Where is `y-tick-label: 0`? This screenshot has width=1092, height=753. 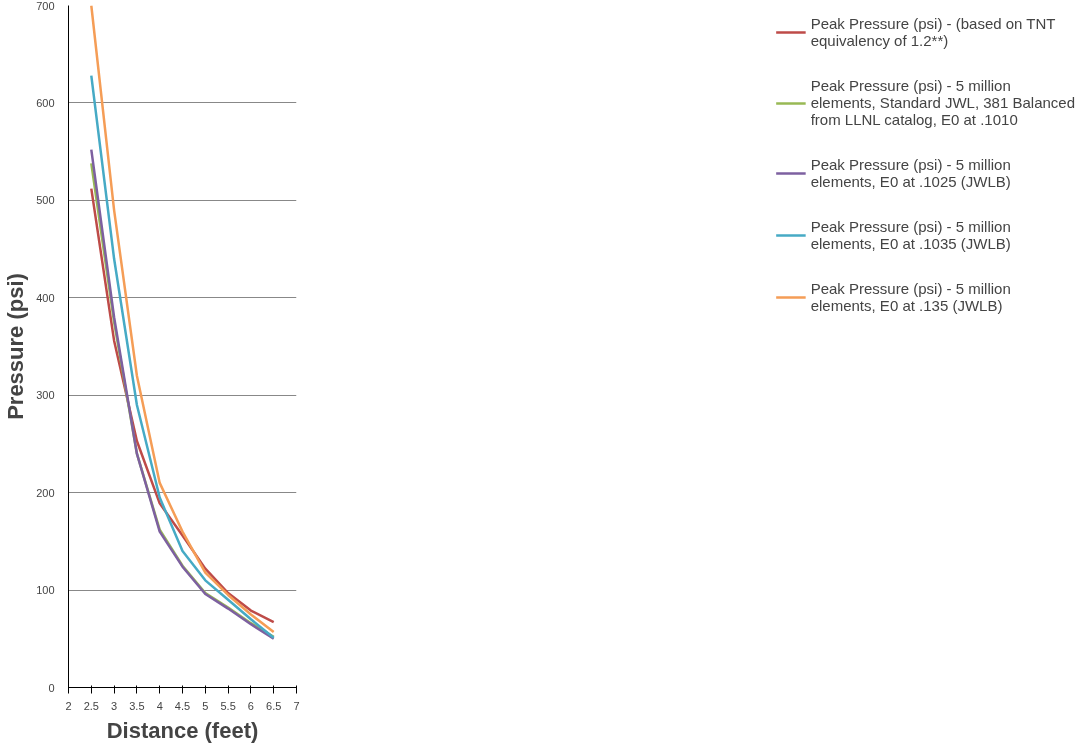
y-tick-label: 0 is located at coordinates (51, 687).